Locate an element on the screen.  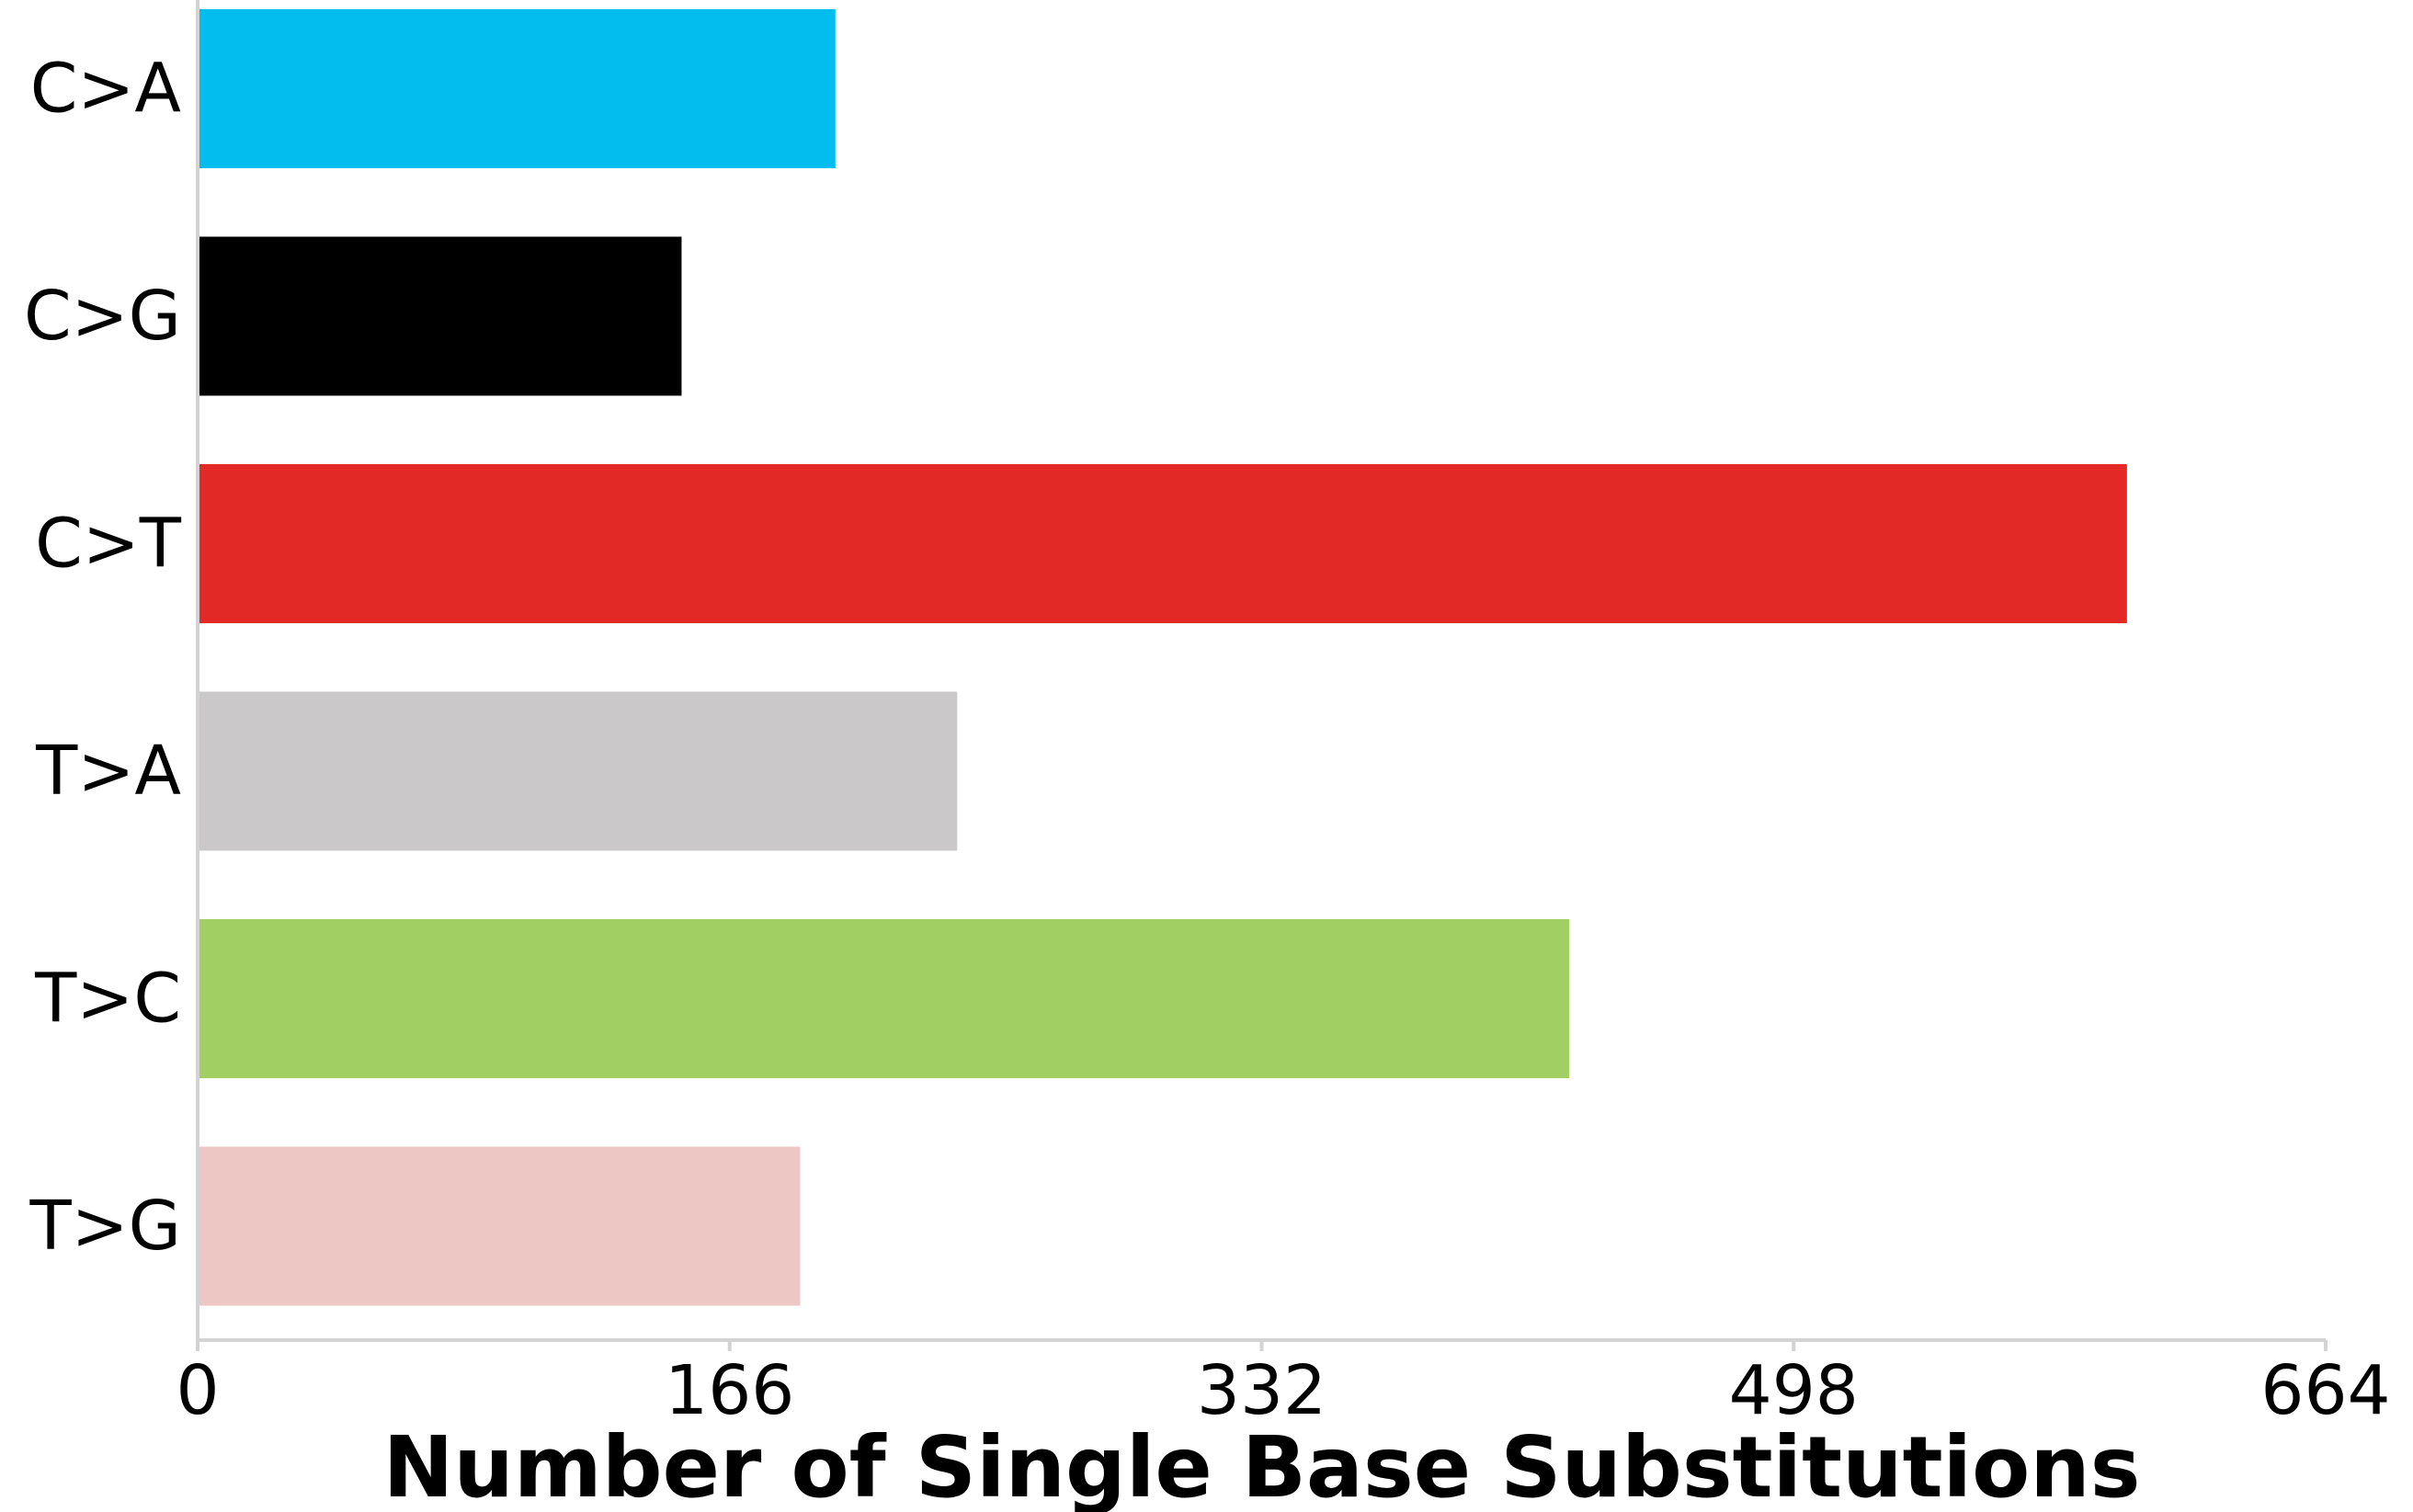
x-tick-label: 498 is located at coordinates (1794, 1390).